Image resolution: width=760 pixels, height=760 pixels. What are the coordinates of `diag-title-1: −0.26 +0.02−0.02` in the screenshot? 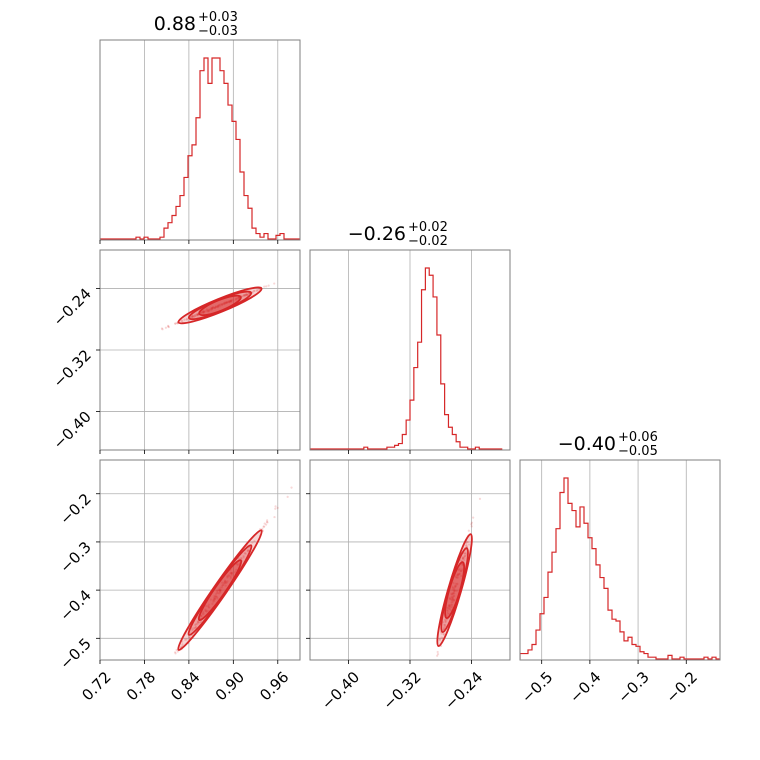 It's located at (398, 234).